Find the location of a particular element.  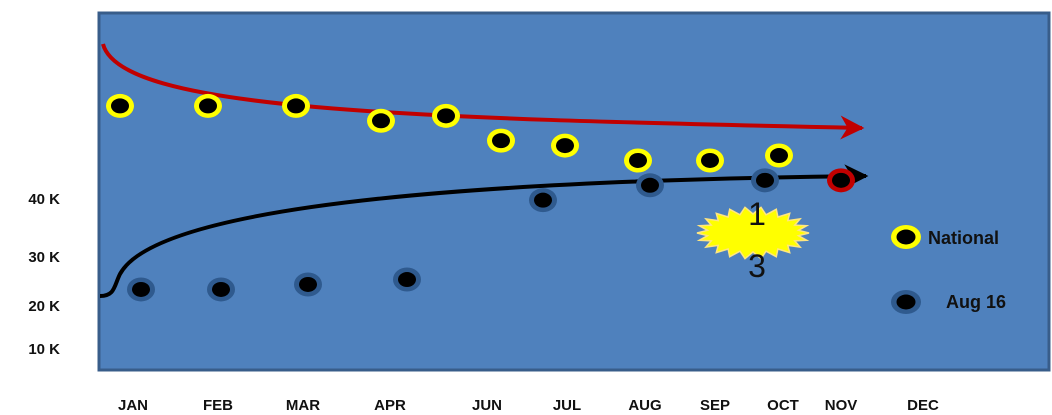

y-tick-label: 10 K is located at coordinates (44, 349).